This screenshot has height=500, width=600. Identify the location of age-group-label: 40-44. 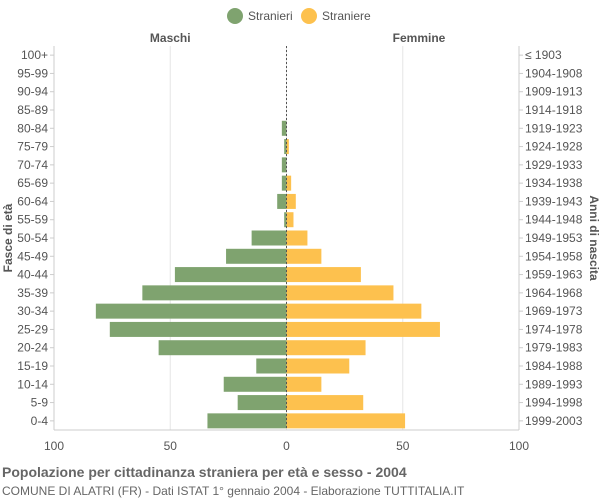
(32, 275).